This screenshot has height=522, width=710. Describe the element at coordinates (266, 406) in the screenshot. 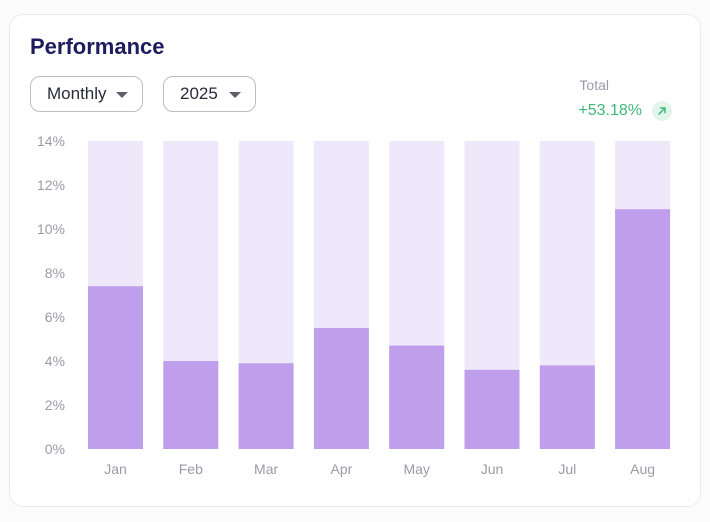

I see `bar-mar` at that location.